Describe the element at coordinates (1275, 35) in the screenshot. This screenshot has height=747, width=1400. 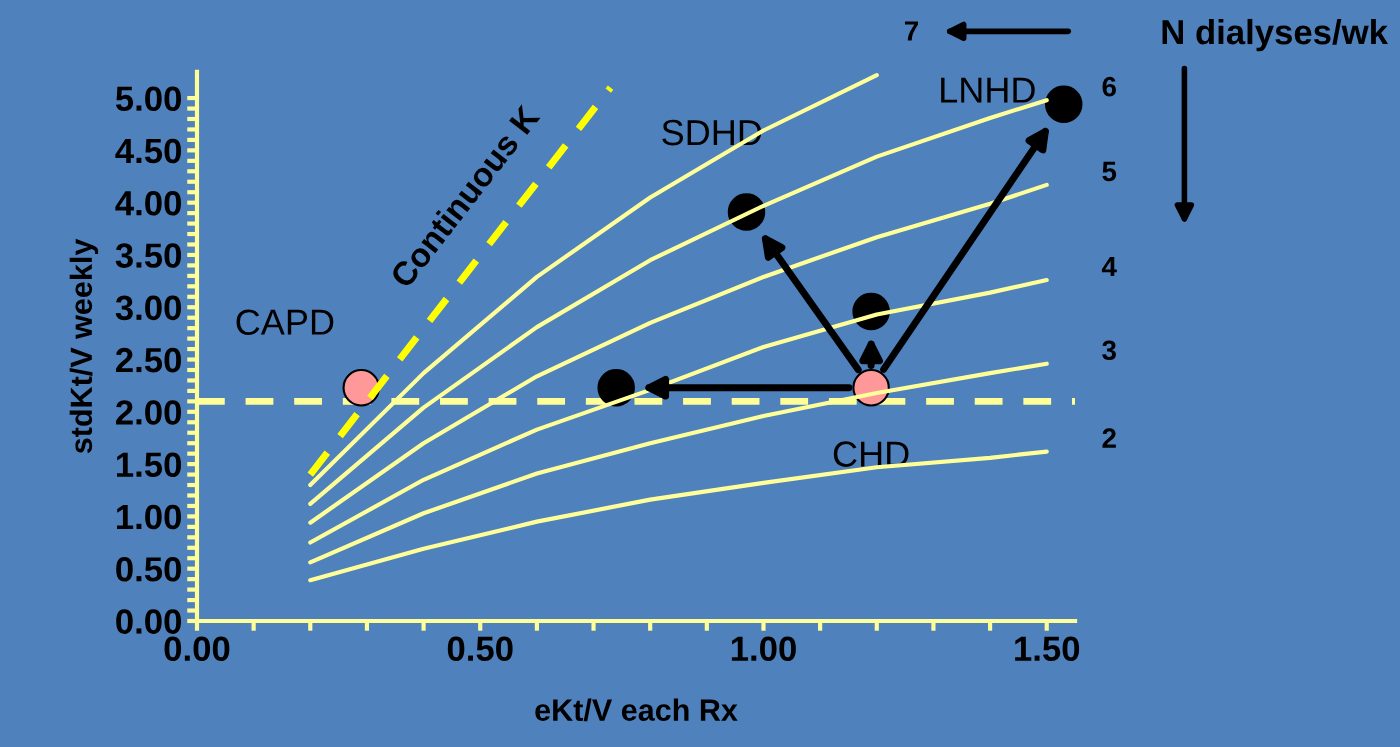
I see `text: N dialyses/wk` at that location.